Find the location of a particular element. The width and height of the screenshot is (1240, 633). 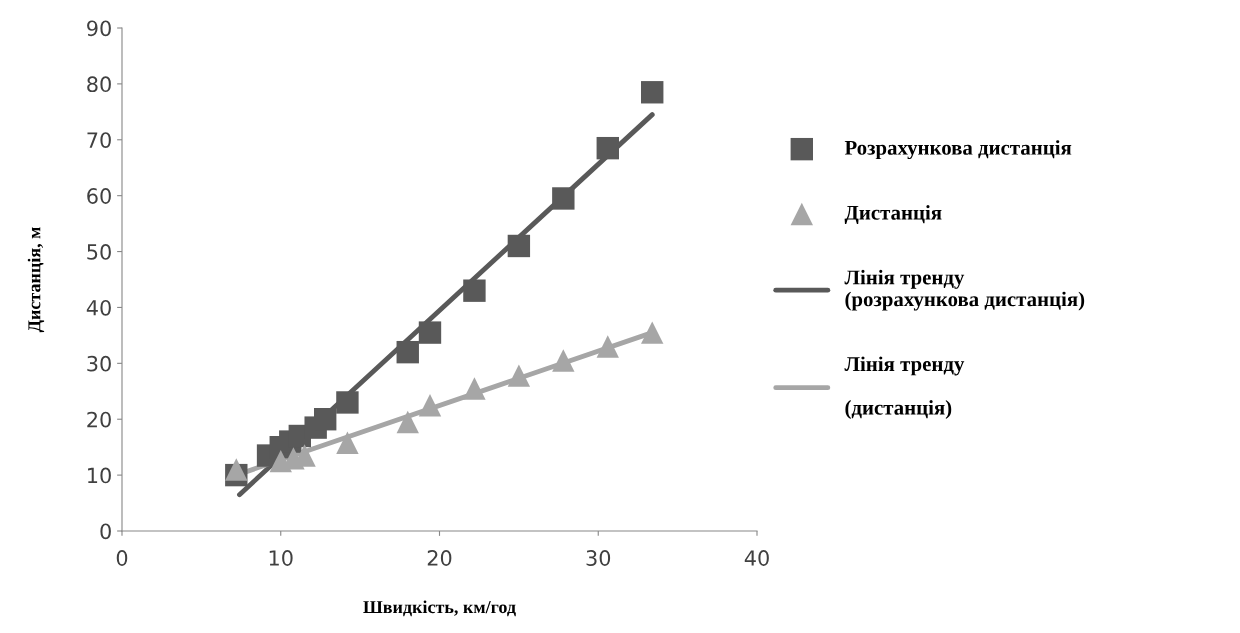

legend-label: Лінія тренду (розрахункова дистанція) is located at coordinates (964, 290).